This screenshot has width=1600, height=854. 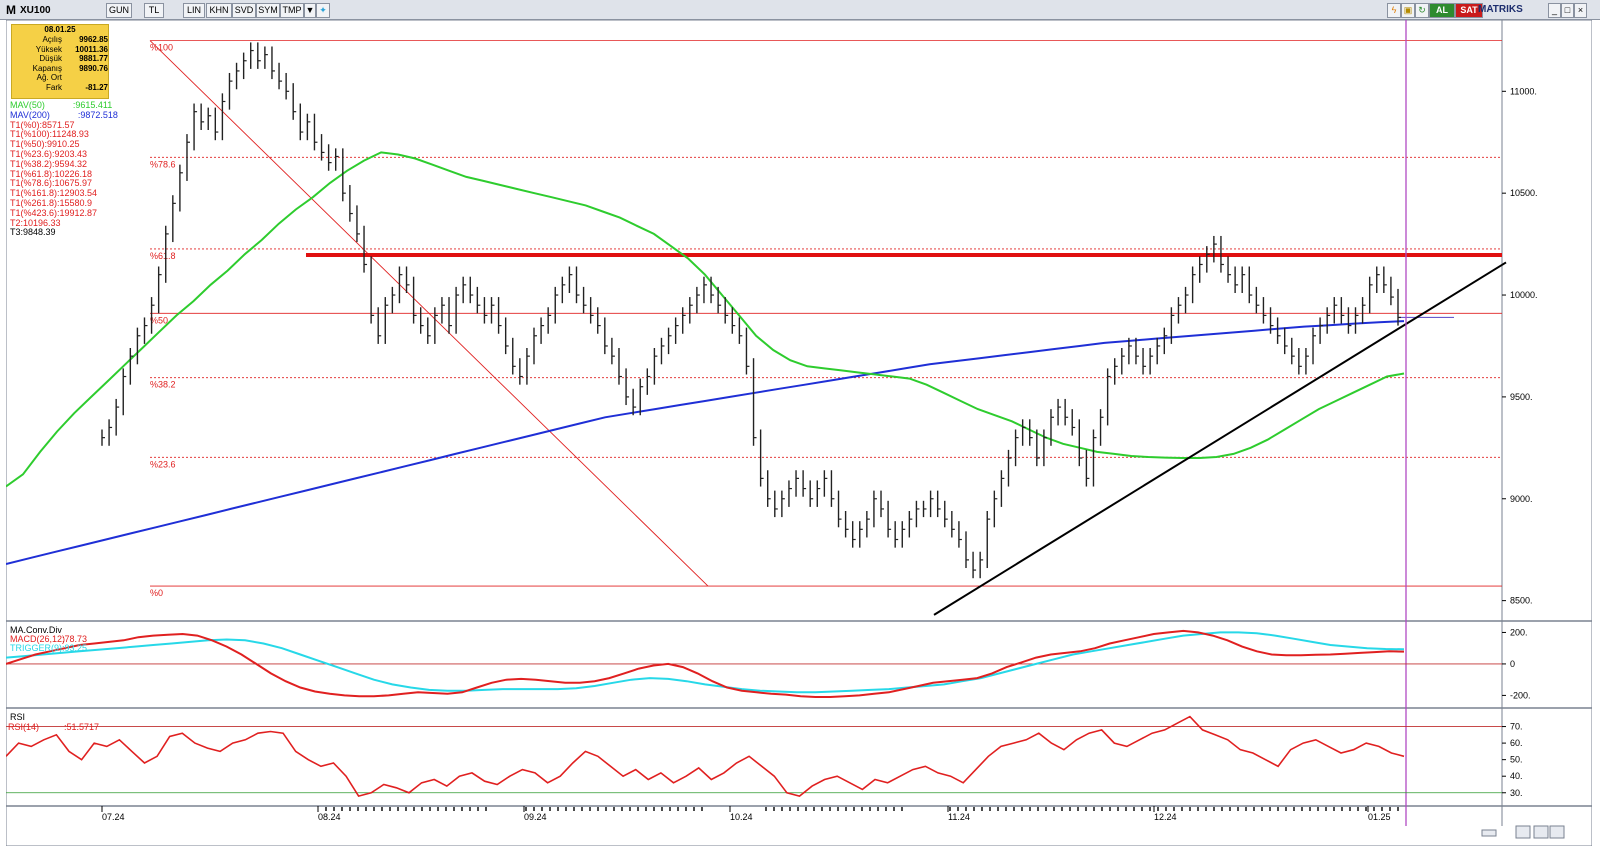 What do you see at coordinates (1220, 438) in the screenshot?
I see `trend-line` at bounding box center [1220, 438].